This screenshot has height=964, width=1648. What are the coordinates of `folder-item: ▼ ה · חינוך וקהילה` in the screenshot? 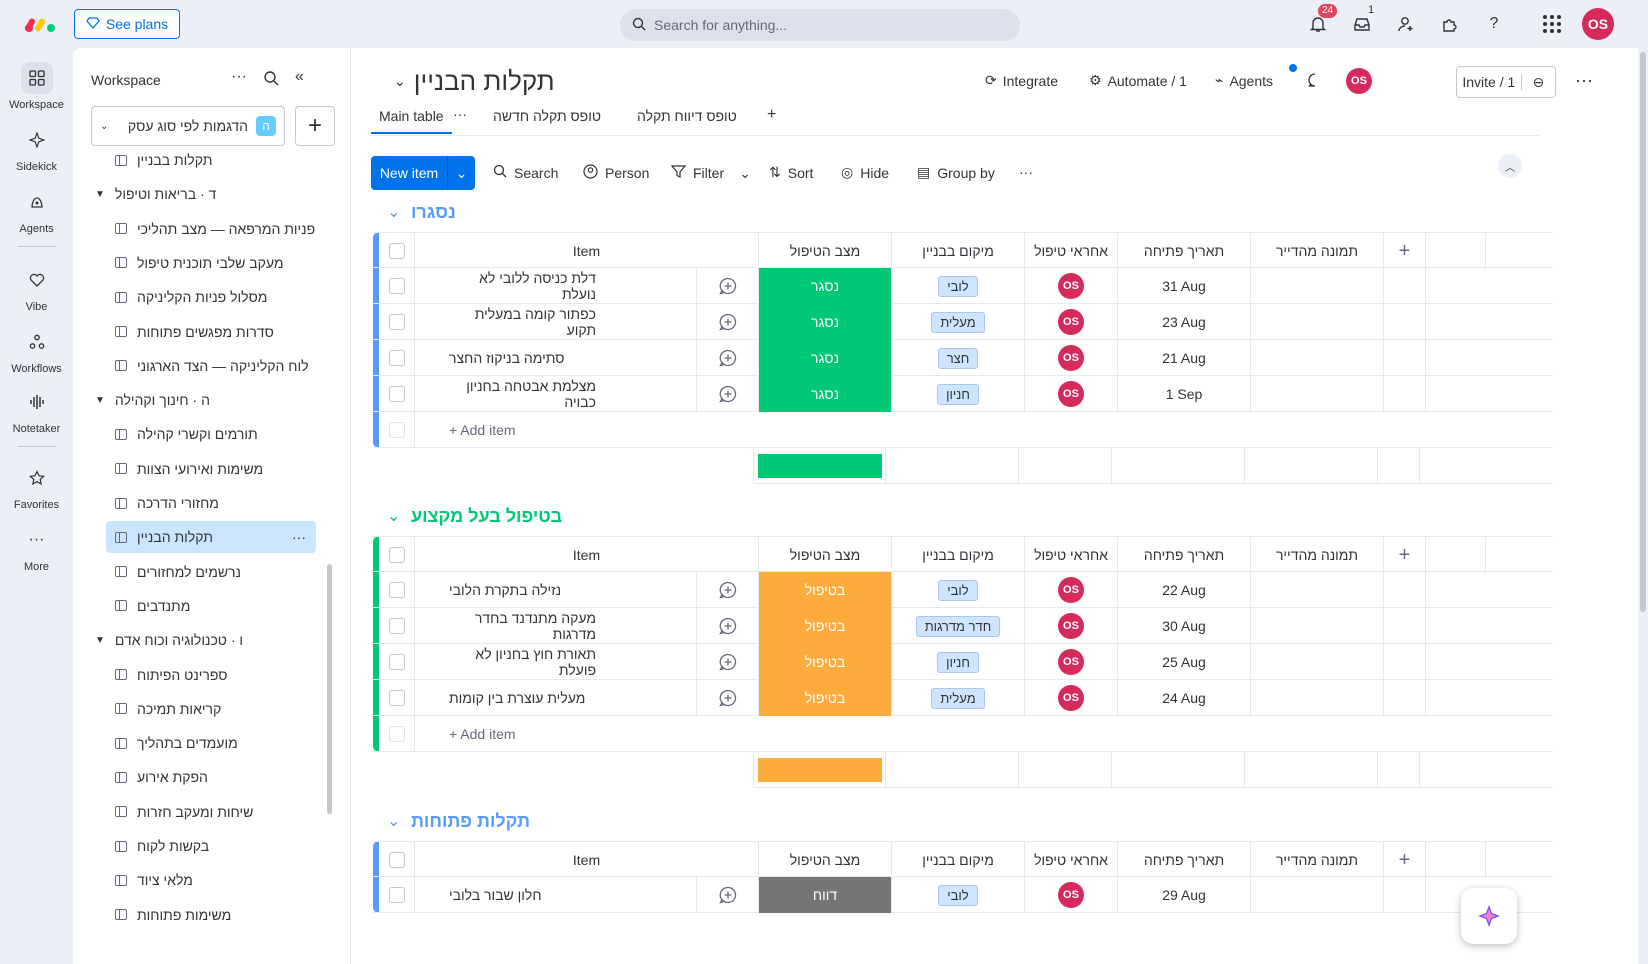 It's located at (204, 400).